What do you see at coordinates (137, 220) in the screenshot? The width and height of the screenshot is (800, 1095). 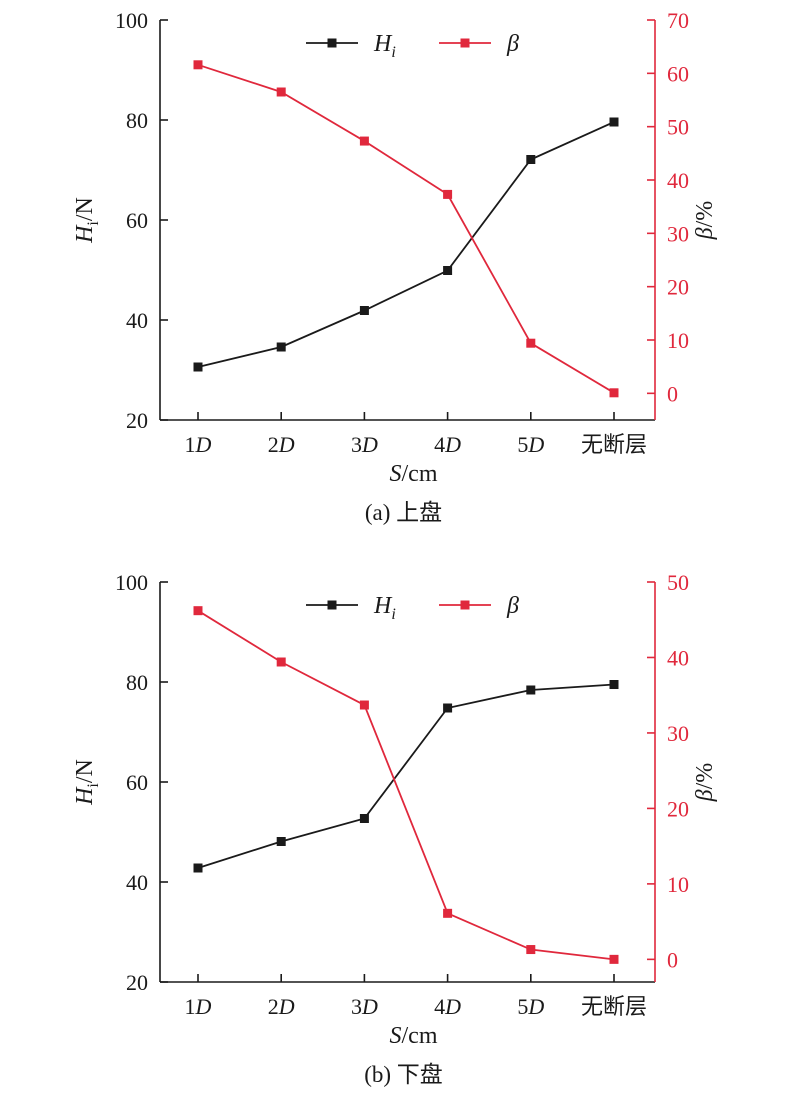 I see `left-tick-label: 60` at bounding box center [137, 220].